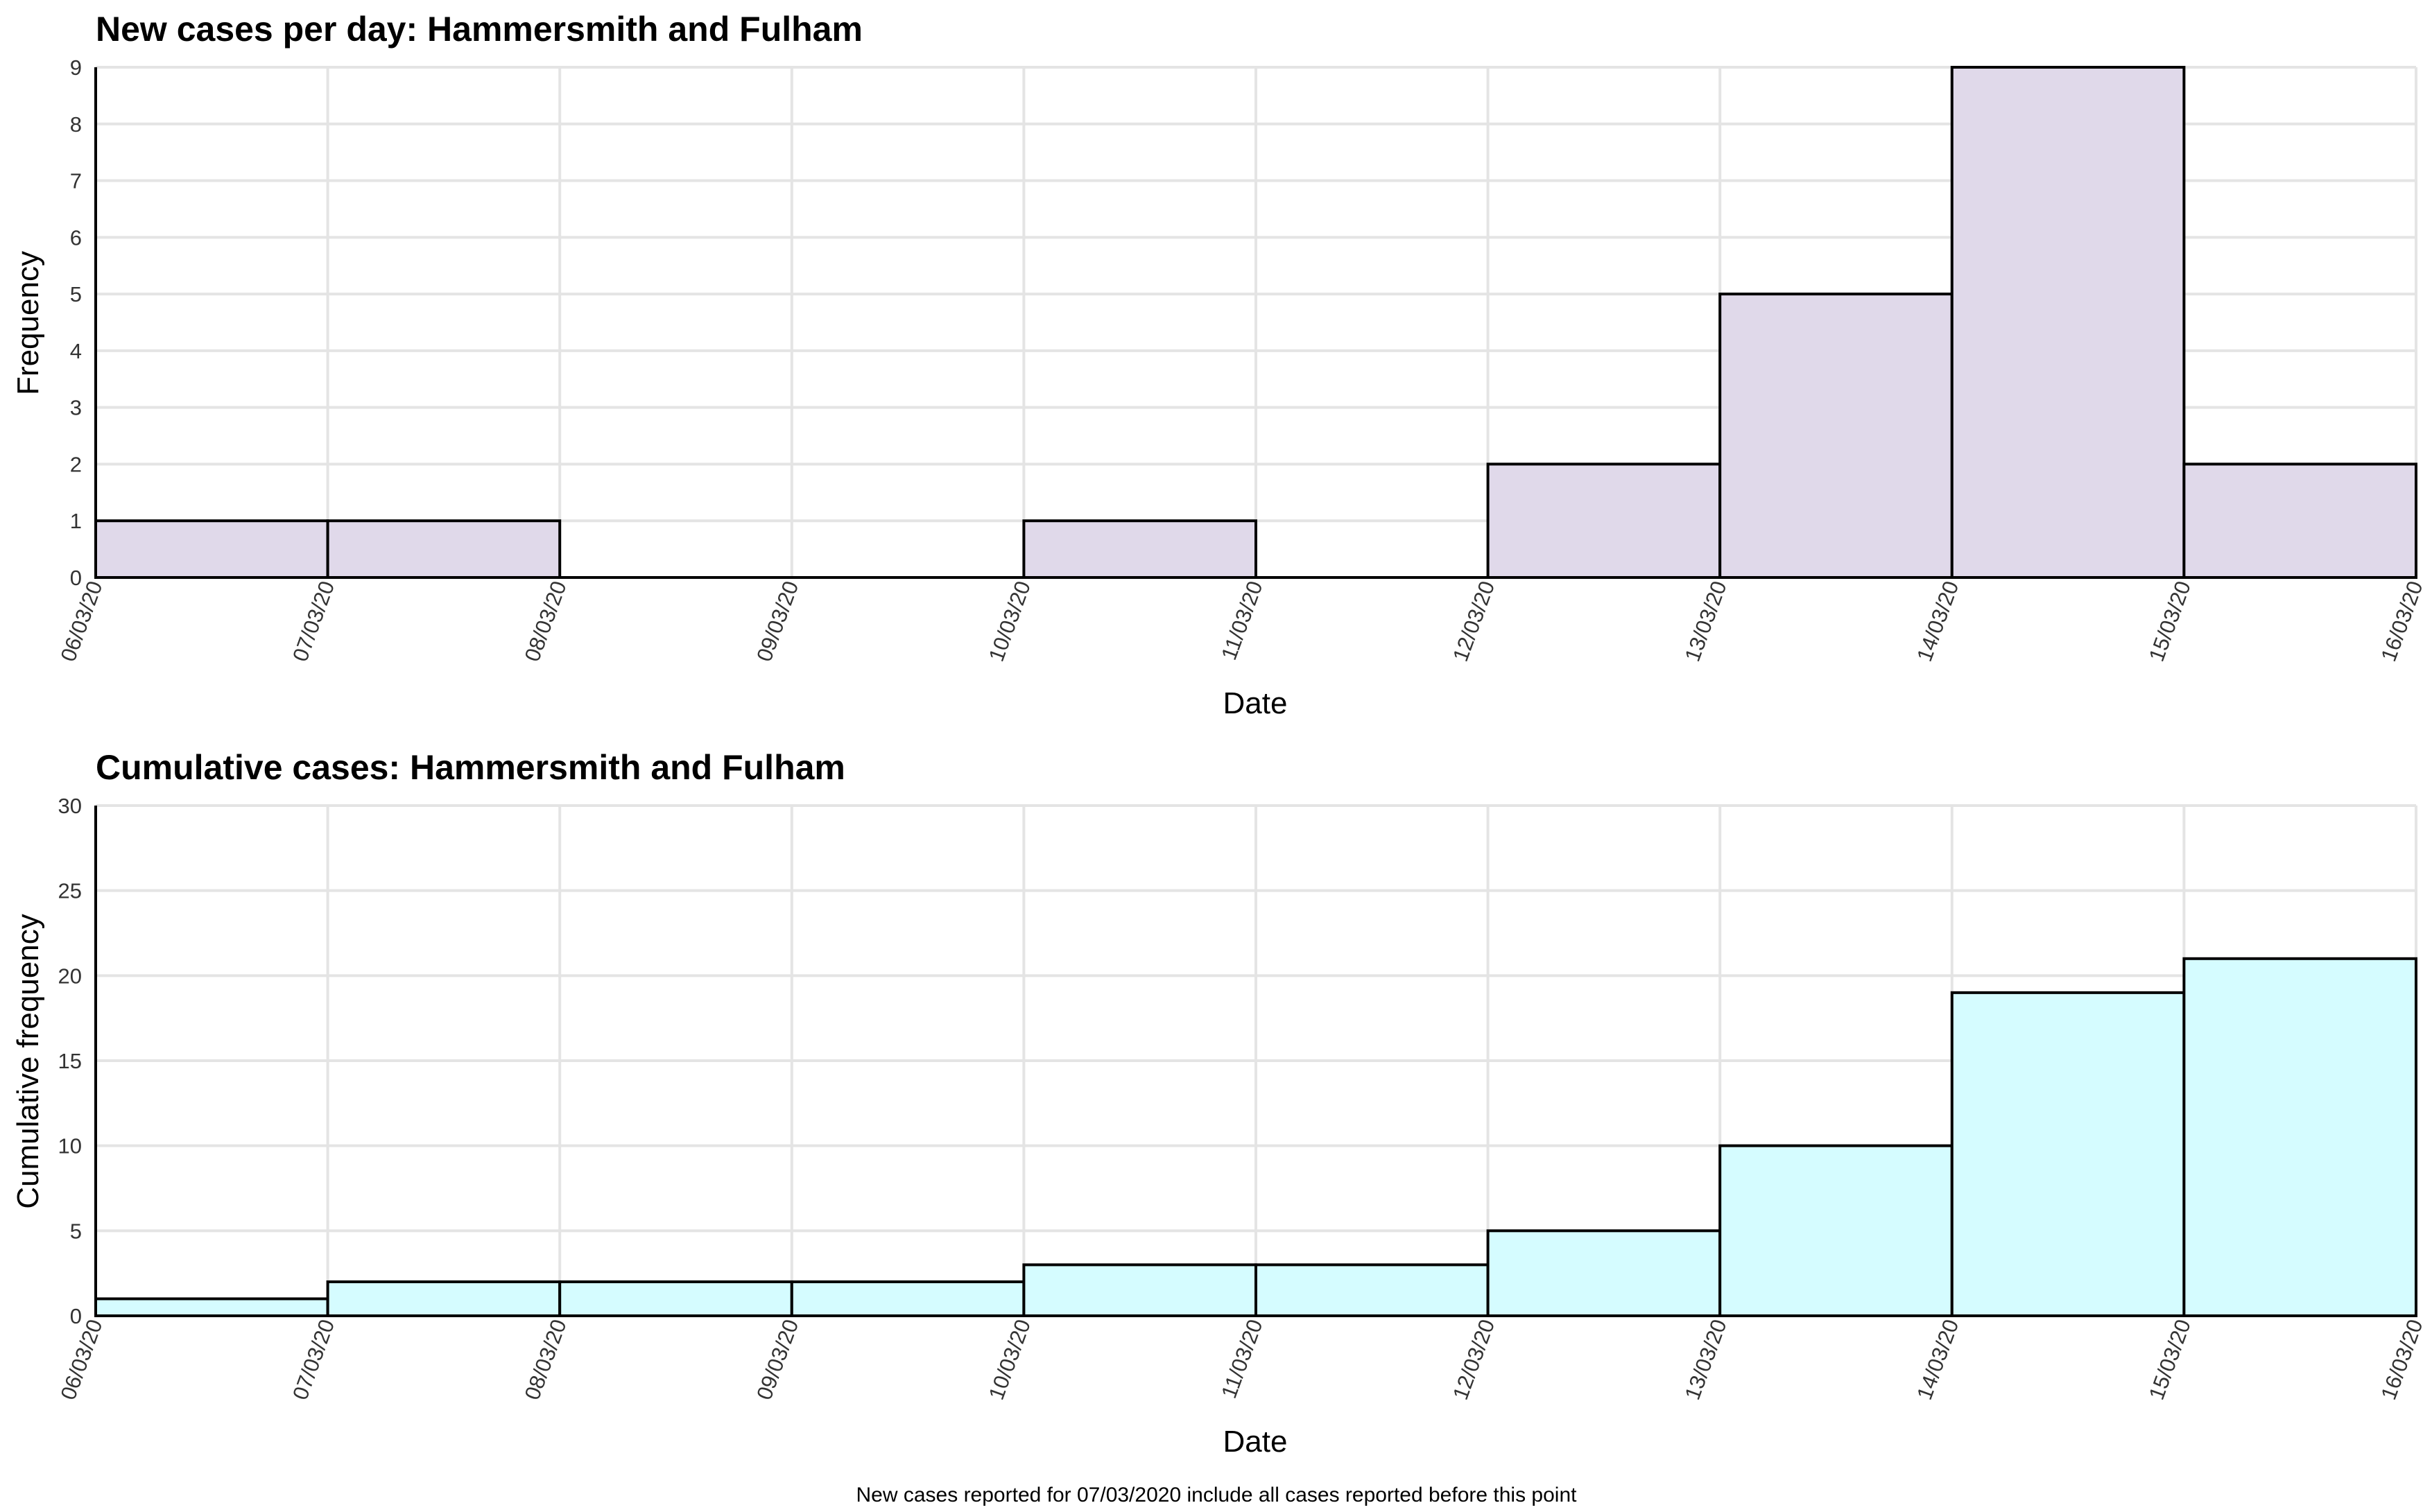  What do you see at coordinates (76, 124) in the screenshot?
I see `y-tick-label: 8` at bounding box center [76, 124].